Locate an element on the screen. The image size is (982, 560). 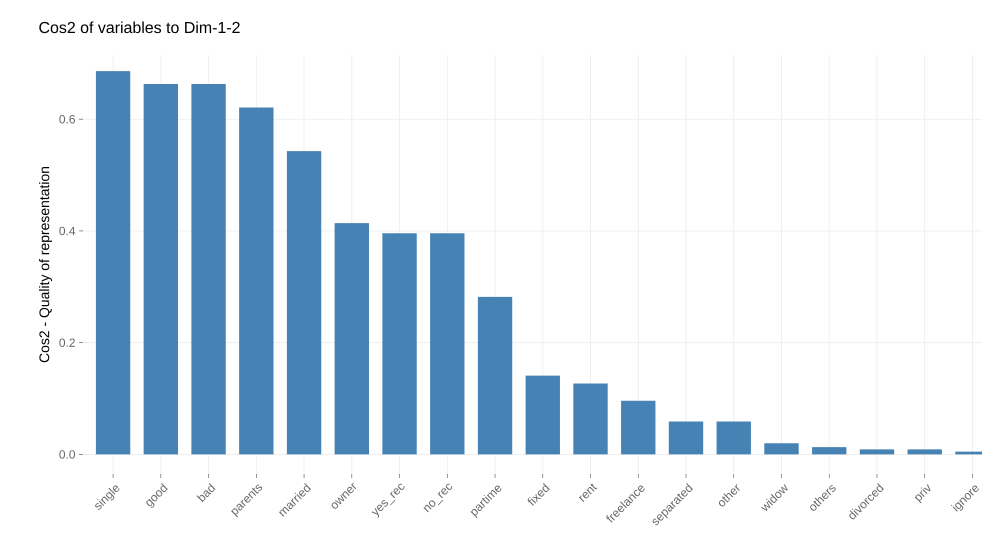
x-tick-label: rent is located at coordinates (588, 492).